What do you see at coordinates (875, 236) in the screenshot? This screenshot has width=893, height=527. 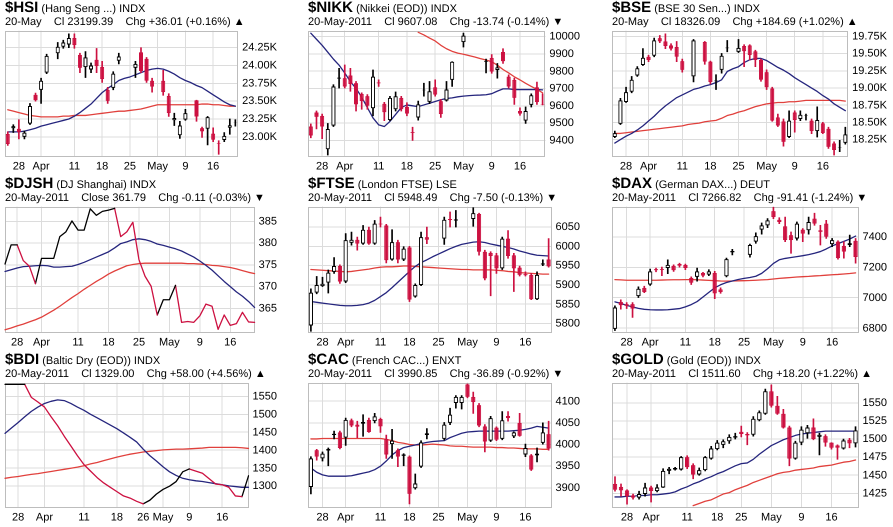 I see `y-tick-label: 7400` at bounding box center [875, 236].